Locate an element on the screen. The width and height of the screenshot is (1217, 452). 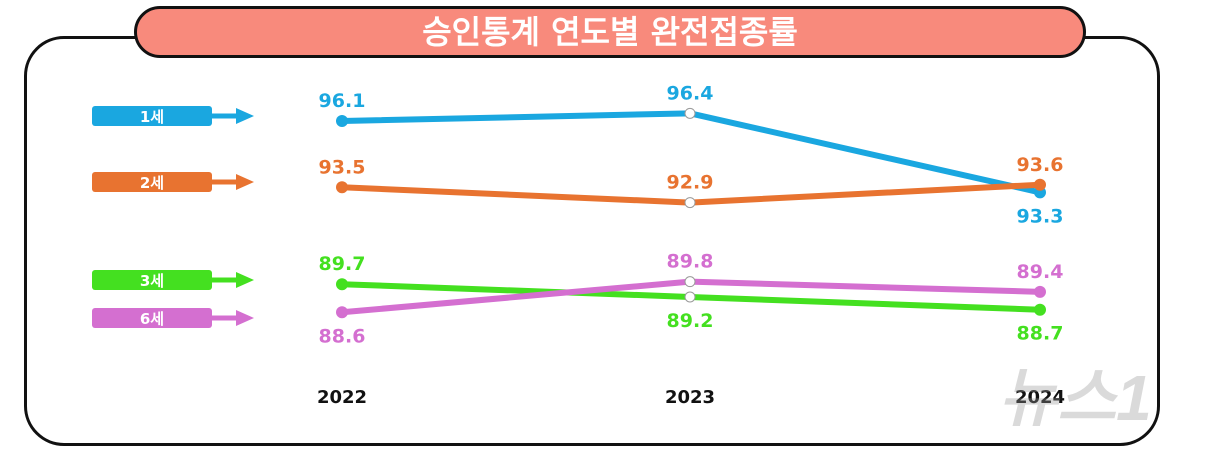
data-label: 93.5 is located at coordinates (342, 167).